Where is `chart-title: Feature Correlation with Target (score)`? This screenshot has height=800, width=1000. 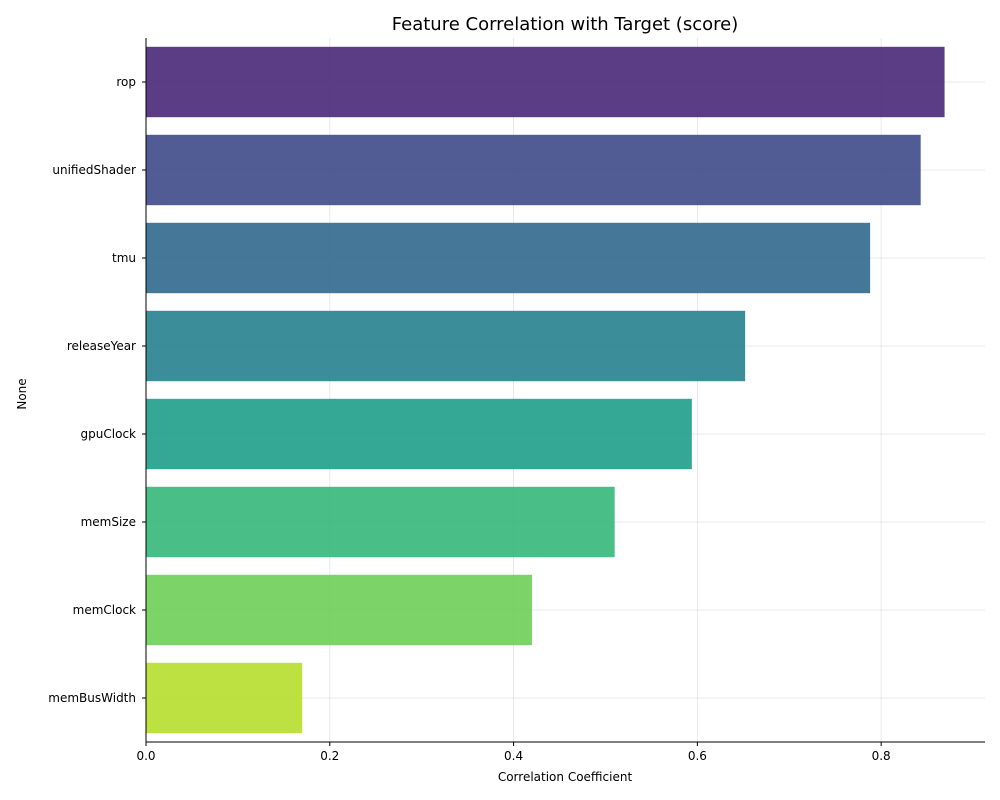
chart-title: Feature Correlation with Target (score) is located at coordinates (565, 24).